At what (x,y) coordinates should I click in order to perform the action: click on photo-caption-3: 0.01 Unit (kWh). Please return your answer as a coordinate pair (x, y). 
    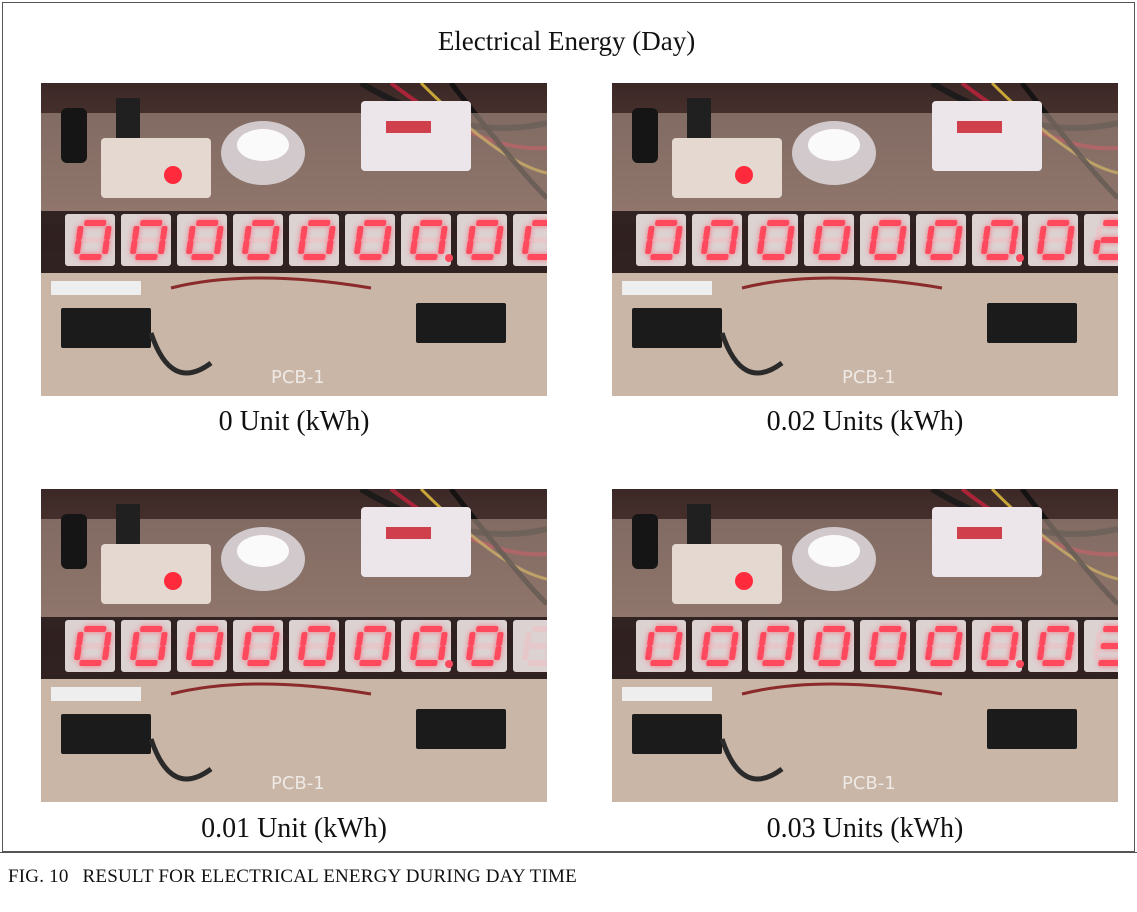
    Looking at the image, I should click on (294, 828).